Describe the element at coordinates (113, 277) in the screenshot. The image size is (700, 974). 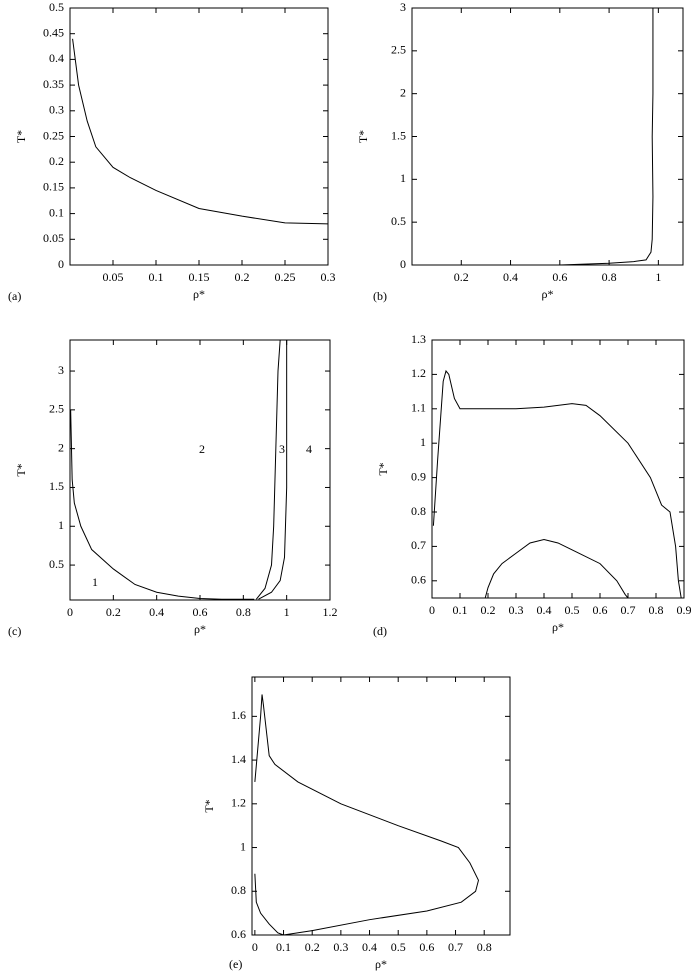
I see `x-tick-label: 0.05` at that location.